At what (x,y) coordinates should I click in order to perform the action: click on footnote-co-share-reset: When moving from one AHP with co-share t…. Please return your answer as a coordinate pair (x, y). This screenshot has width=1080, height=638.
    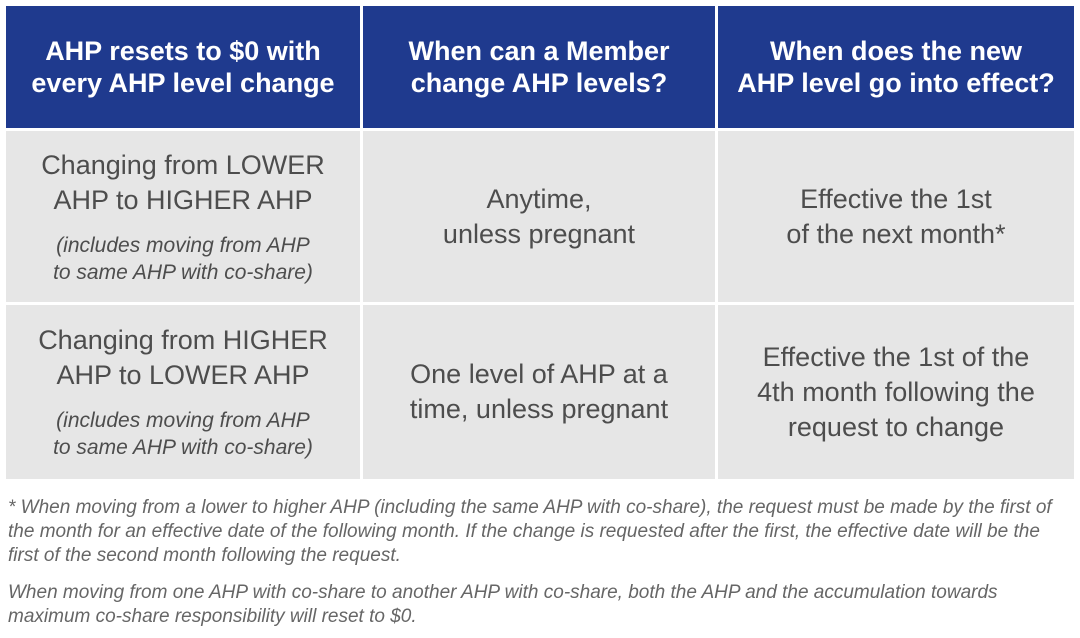
    Looking at the image, I should click on (503, 604).